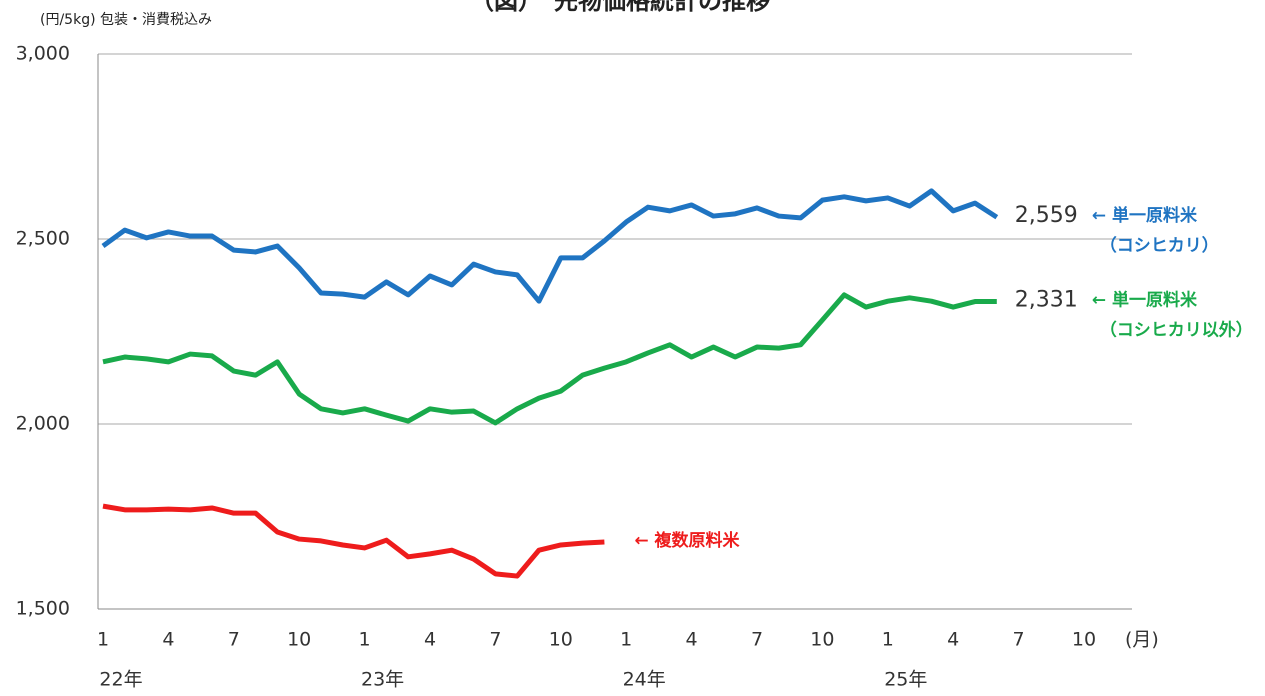 Image resolution: width=1265 pixels, height=696 pixels. Describe the element at coordinates (43, 609) in the screenshot. I see `y-tick-label: 1,500` at that location.